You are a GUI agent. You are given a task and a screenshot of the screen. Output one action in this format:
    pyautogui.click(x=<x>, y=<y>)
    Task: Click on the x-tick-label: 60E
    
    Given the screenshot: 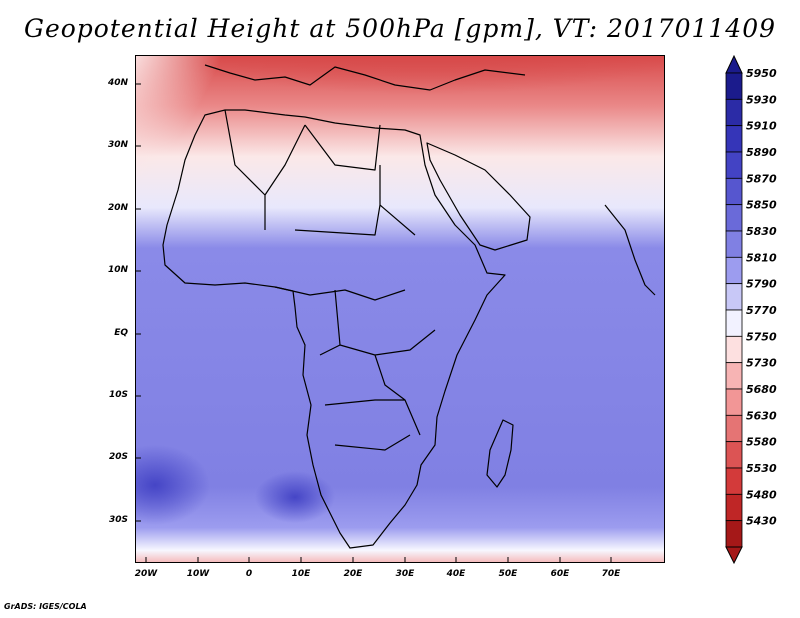 What is the action you would take?
    pyautogui.click(x=560, y=574)
    